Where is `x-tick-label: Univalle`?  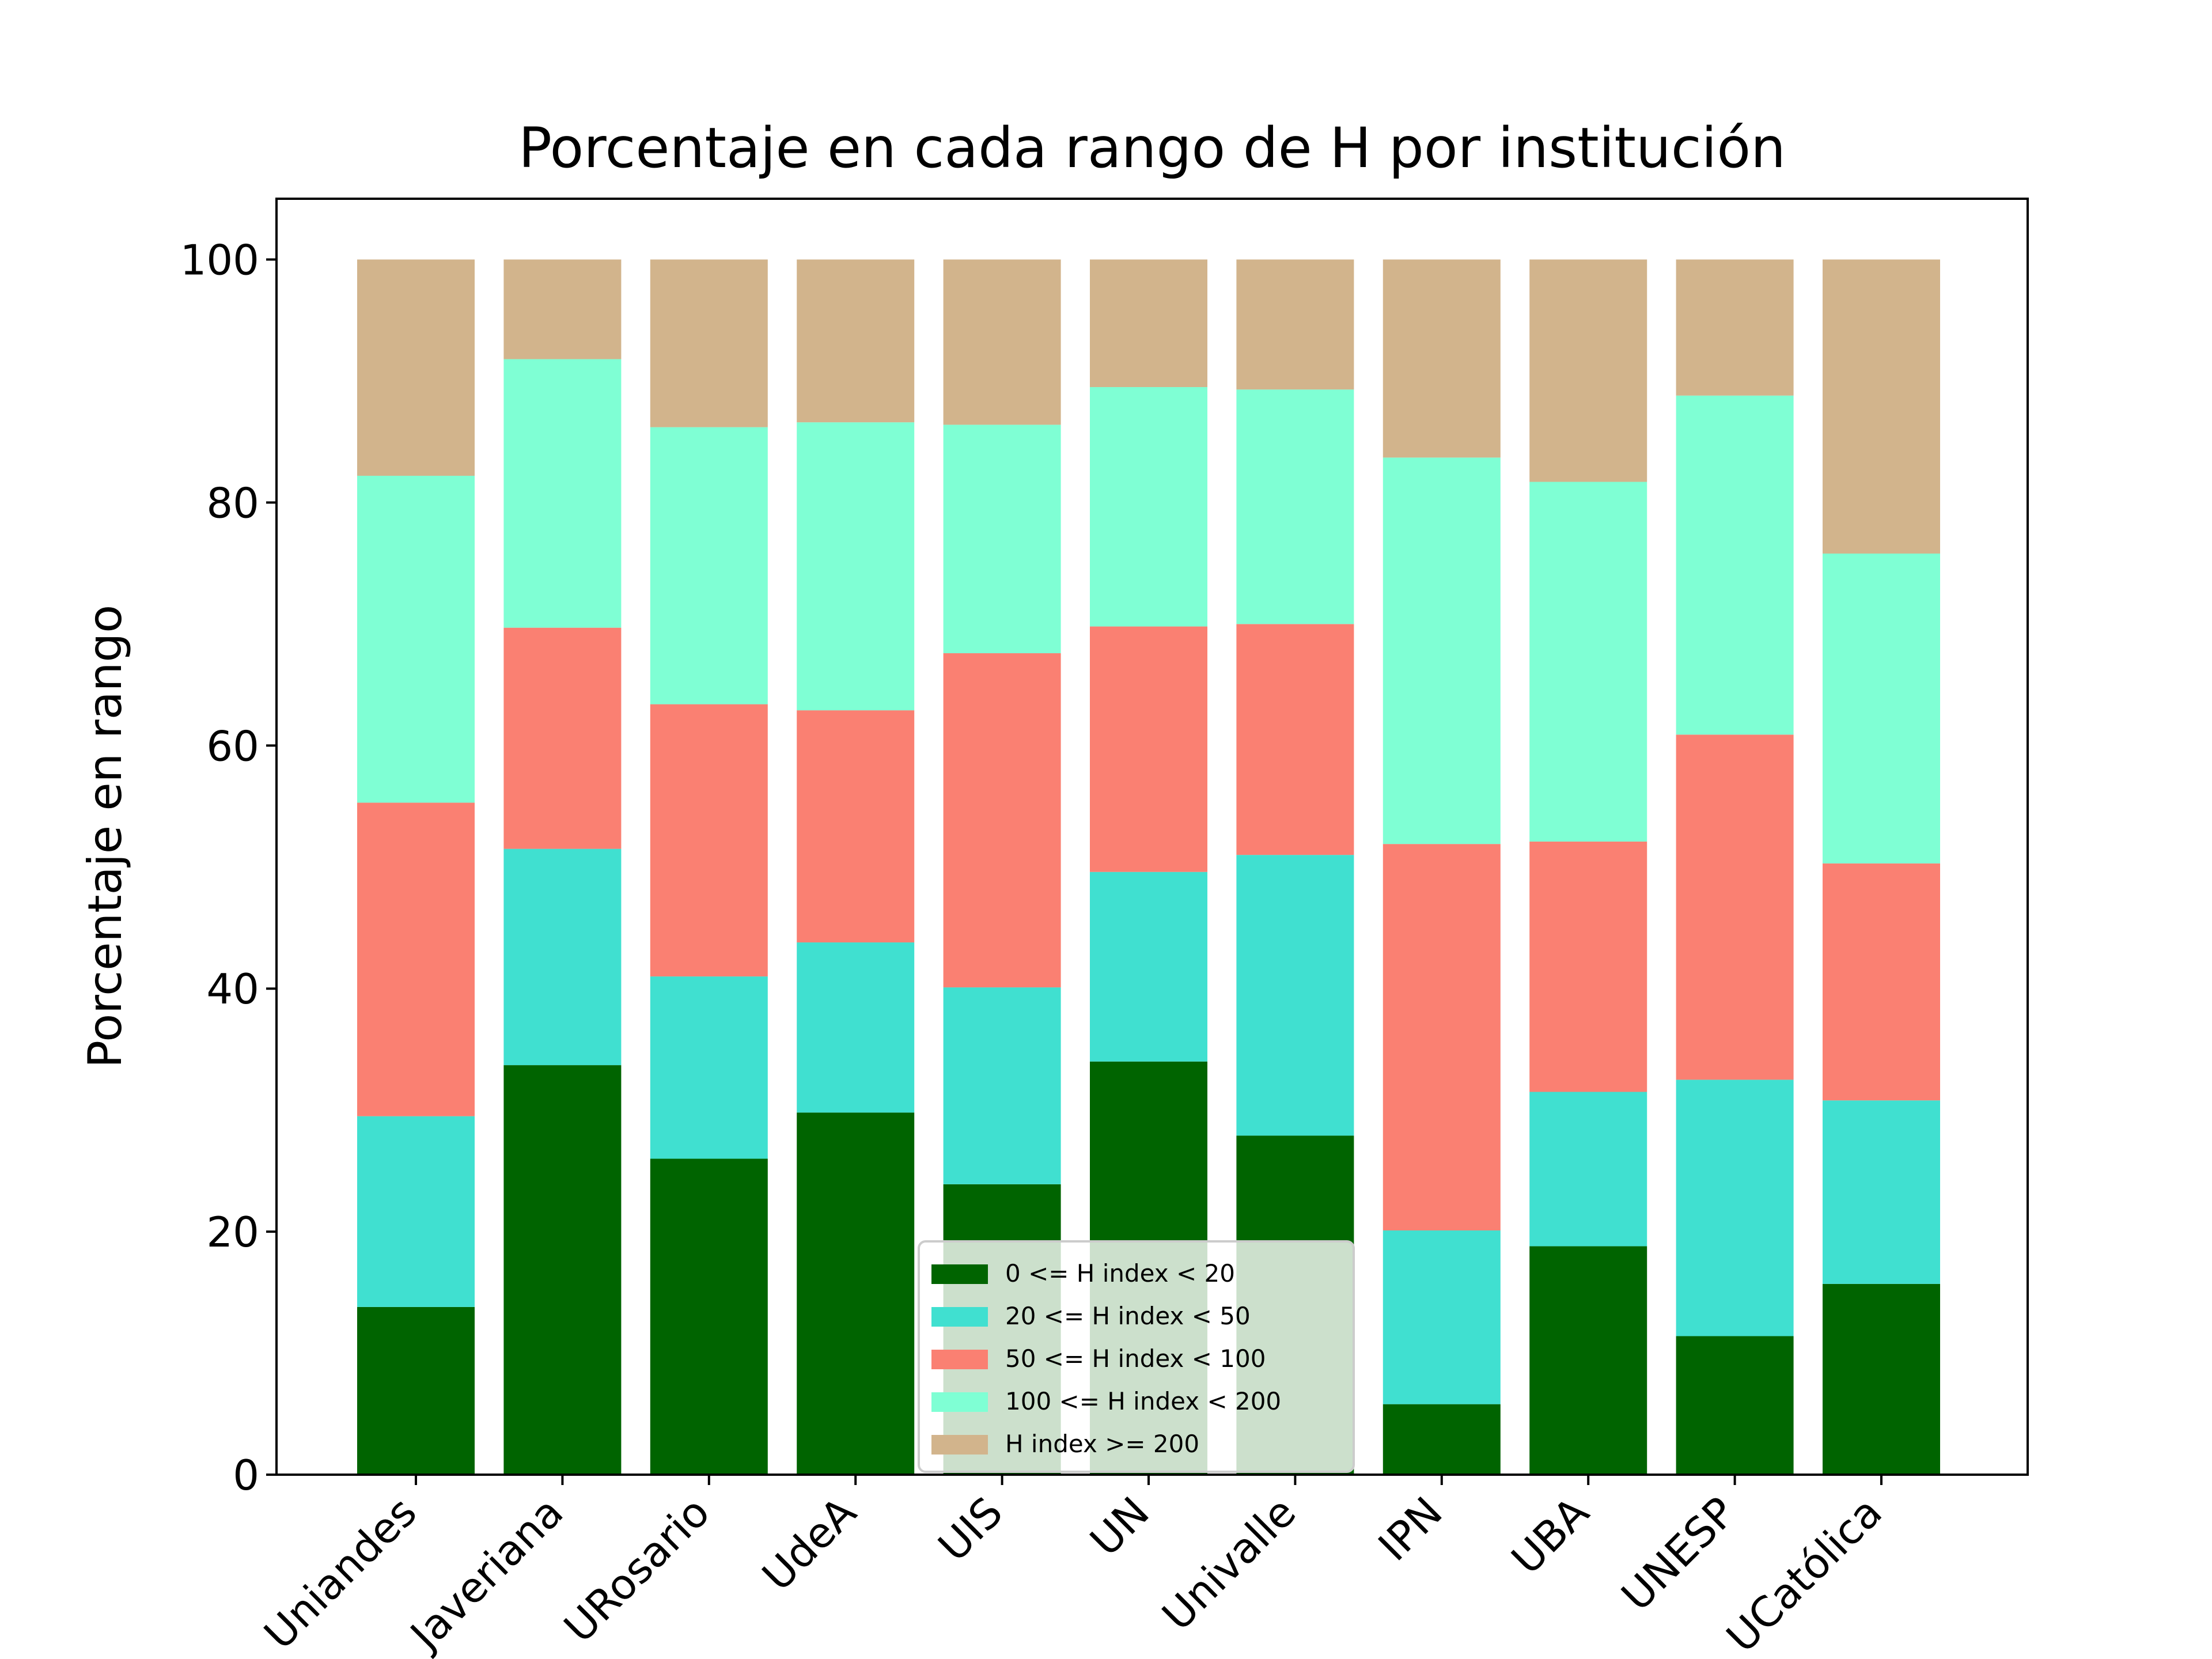 x-tick-label: Univalle is located at coordinates (1229, 1564).